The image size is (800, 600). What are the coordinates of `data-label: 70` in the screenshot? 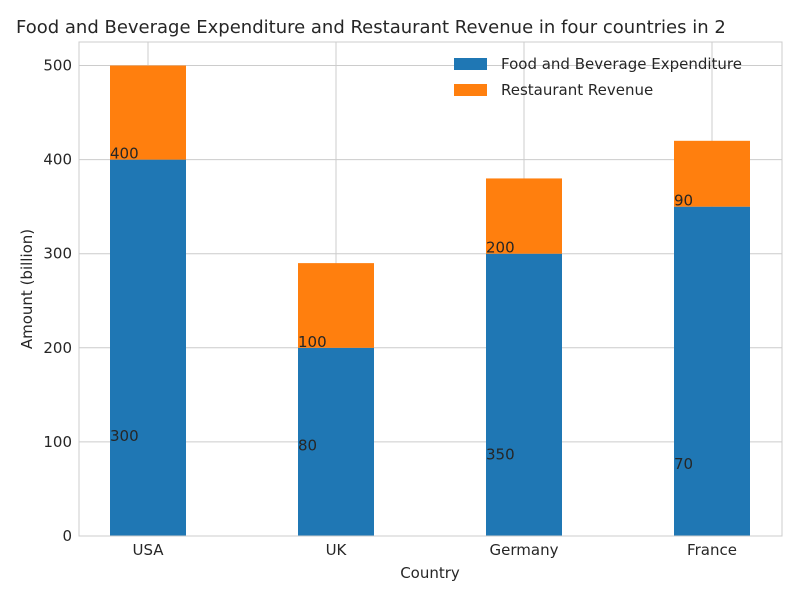 It's located at (683, 464).